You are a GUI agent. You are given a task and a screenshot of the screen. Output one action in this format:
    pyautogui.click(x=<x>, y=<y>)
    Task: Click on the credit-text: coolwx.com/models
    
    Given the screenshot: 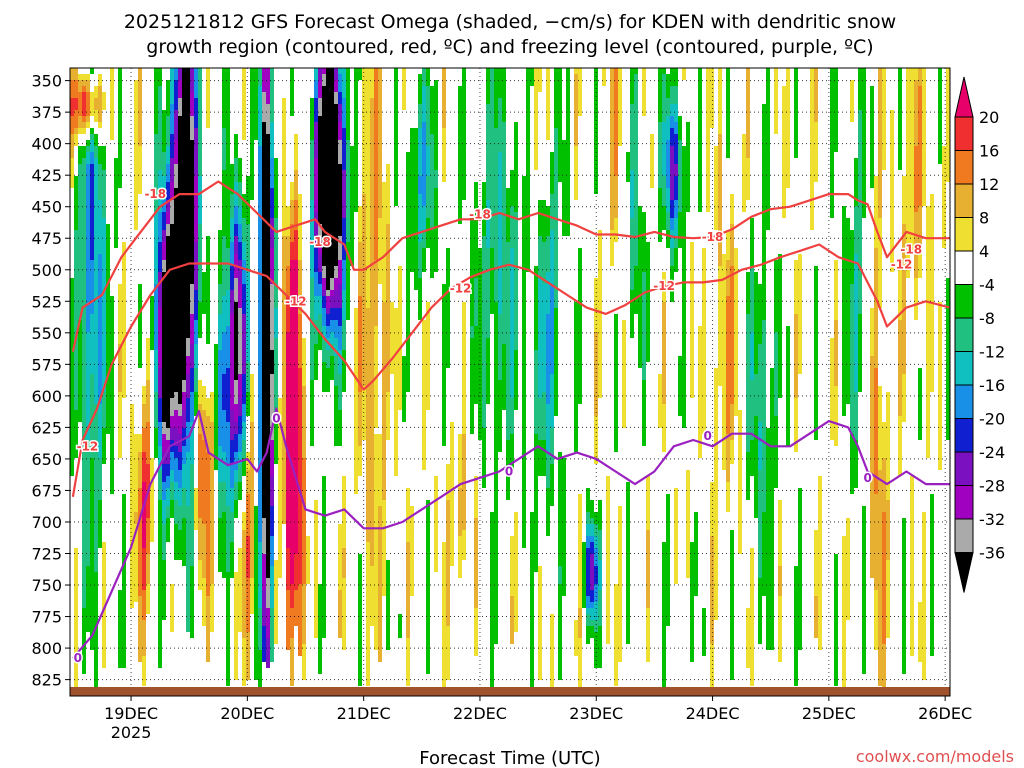 What is the action you would take?
    pyautogui.click(x=935, y=756)
    